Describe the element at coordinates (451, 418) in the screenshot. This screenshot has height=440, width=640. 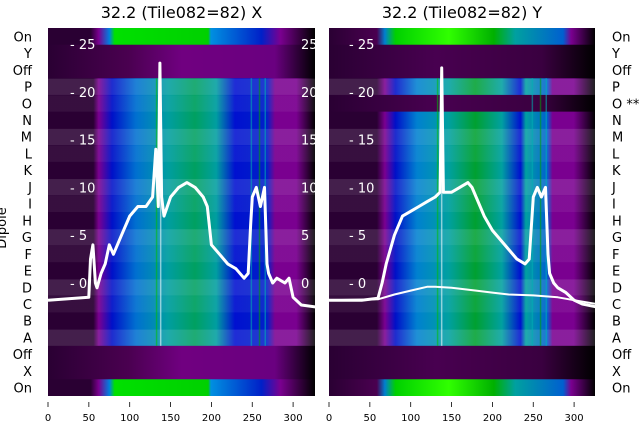
I see `x-tick-label: 150` at that location.